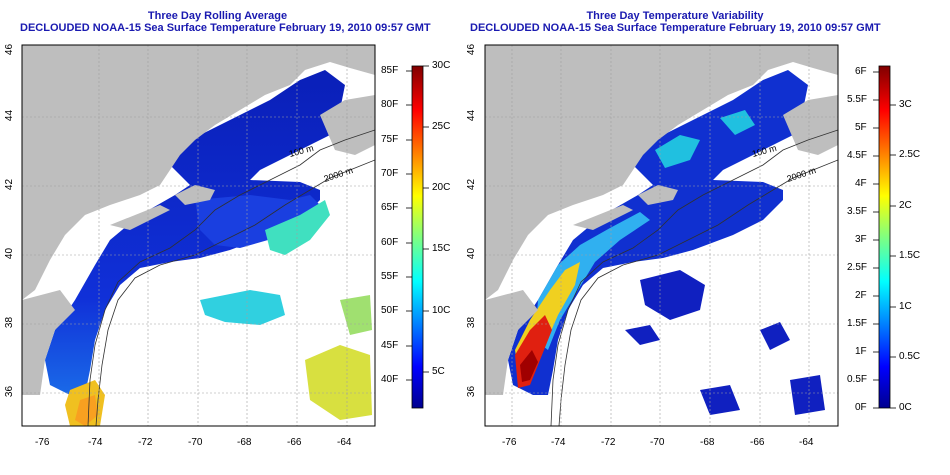 The height and width of the screenshot is (475, 950). What do you see at coordinates (10, 253) in the screenshot?
I see `panel1-y-tick: 40` at bounding box center [10, 253].